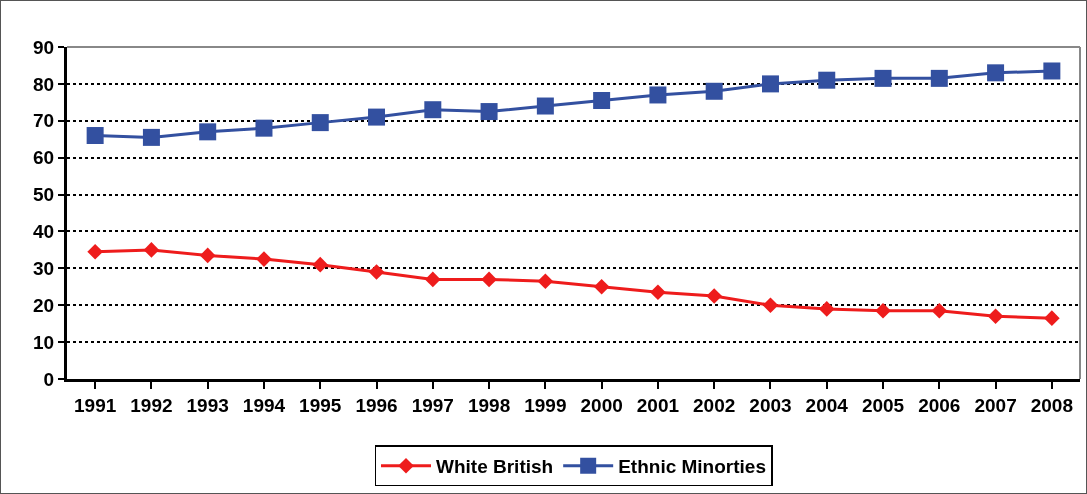 The height and width of the screenshot is (494, 1087). Describe the element at coordinates (44, 268) in the screenshot. I see `y-tick-label: 30` at that location.